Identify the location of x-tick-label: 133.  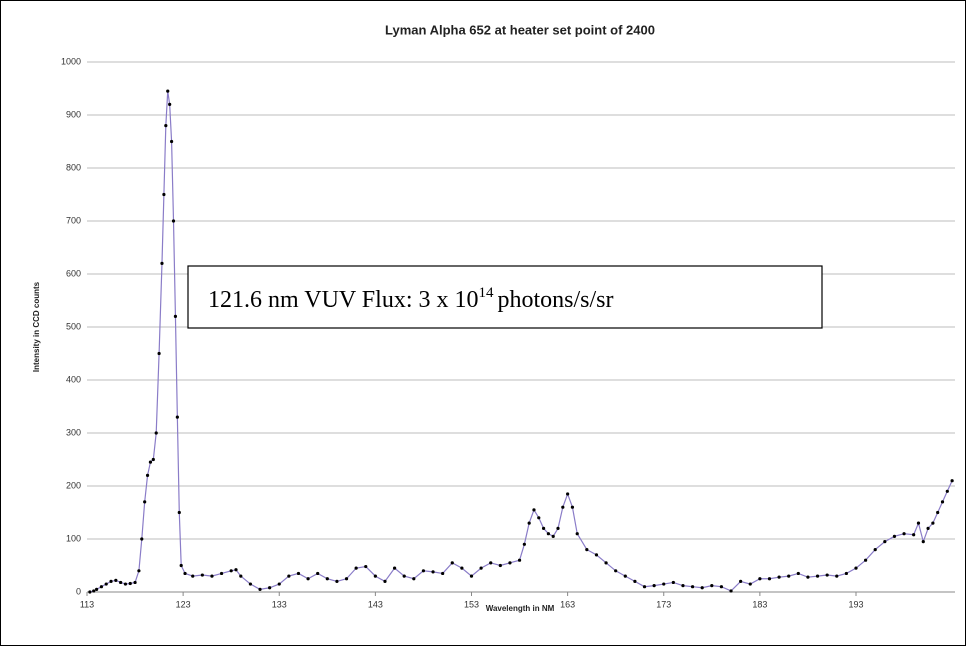
(279, 604).